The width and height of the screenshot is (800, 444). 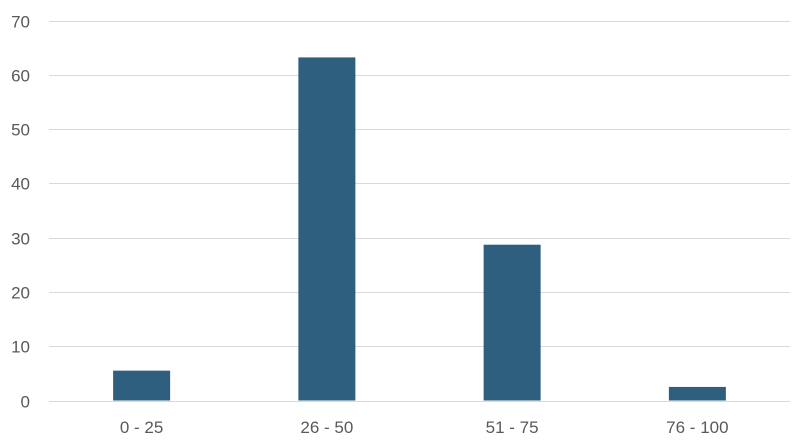 What do you see at coordinates (20, 293) in the screenshot?
I see `y-tick-label: 20` at bounding box center [20, 293].